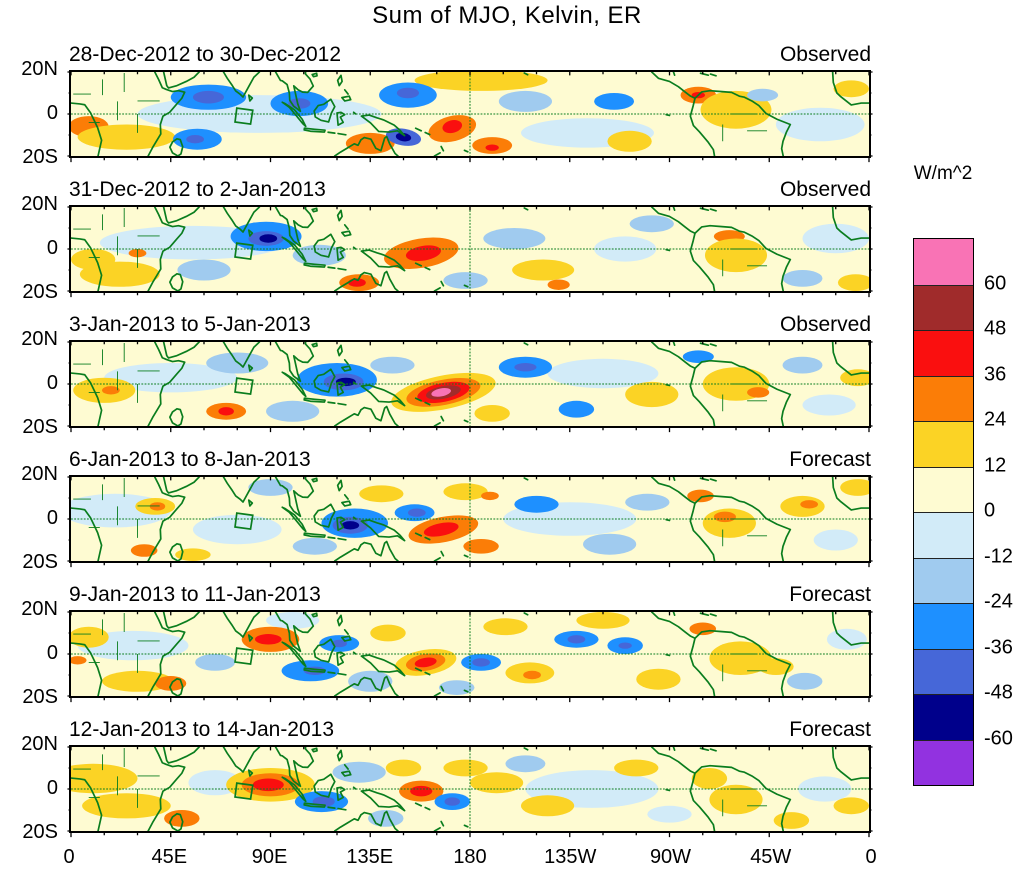 The height and width of the screenshot is (889, 1021). What do you see at coordinates (995, 465) in the screenshot?
I see `colorbar-tick-label: 12` at bounding box center [995, 465].